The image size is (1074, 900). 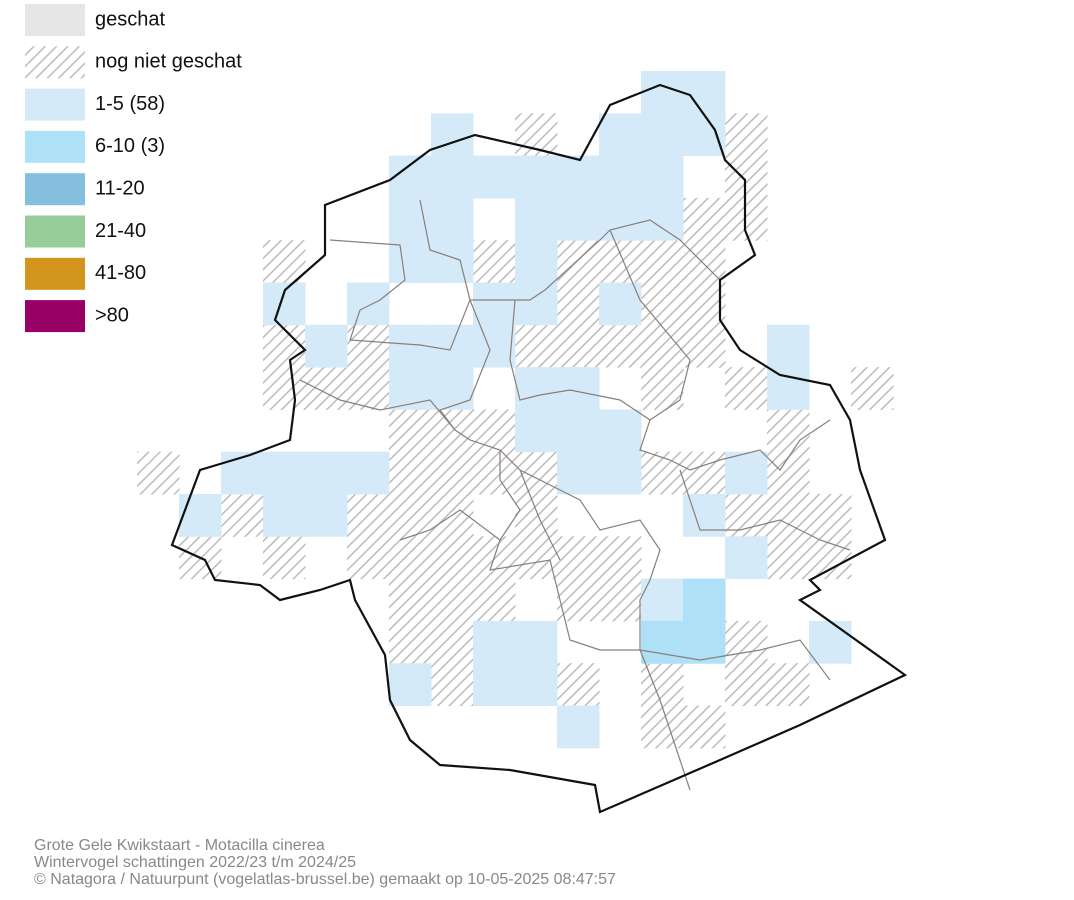 What do you see at coordinates (168, 62) in the screenshot?
I see `legend-label: nog niet geschat` at bounding box center [168, 62].